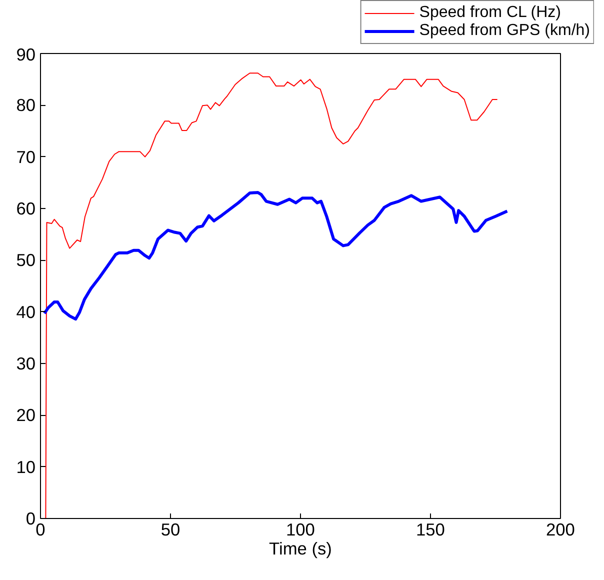 The image size is (604, 580). Describe the element at coordinates (26, 312) in the screenshot. I see `y-tick-label: 40` at that location.